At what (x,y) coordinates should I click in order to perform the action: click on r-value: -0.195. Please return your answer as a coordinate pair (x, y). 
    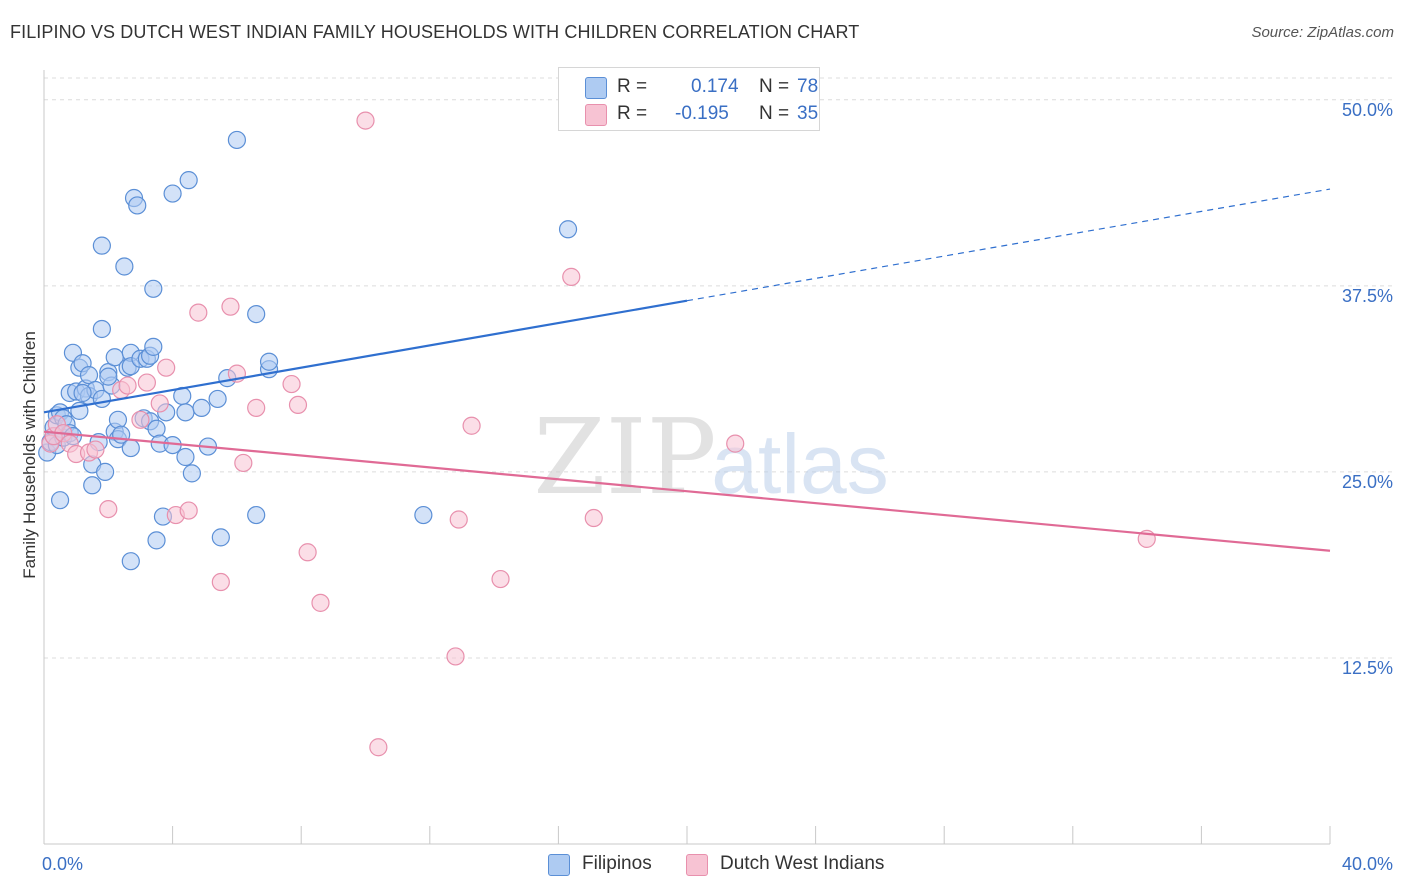
    Looking at the image, I should click on (702, 113).